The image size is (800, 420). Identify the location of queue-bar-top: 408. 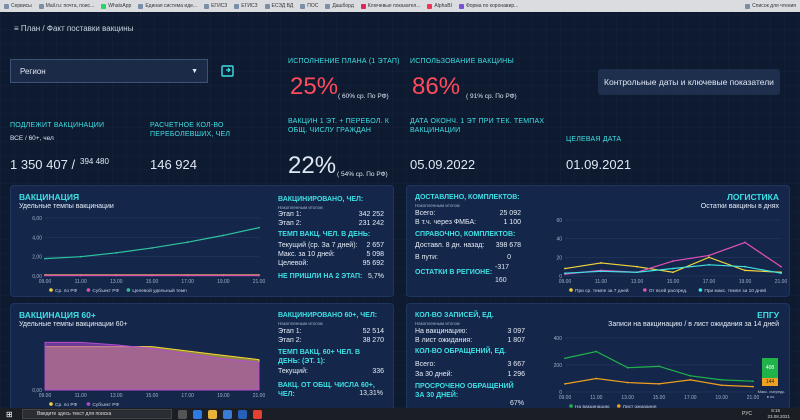
(770, 368).